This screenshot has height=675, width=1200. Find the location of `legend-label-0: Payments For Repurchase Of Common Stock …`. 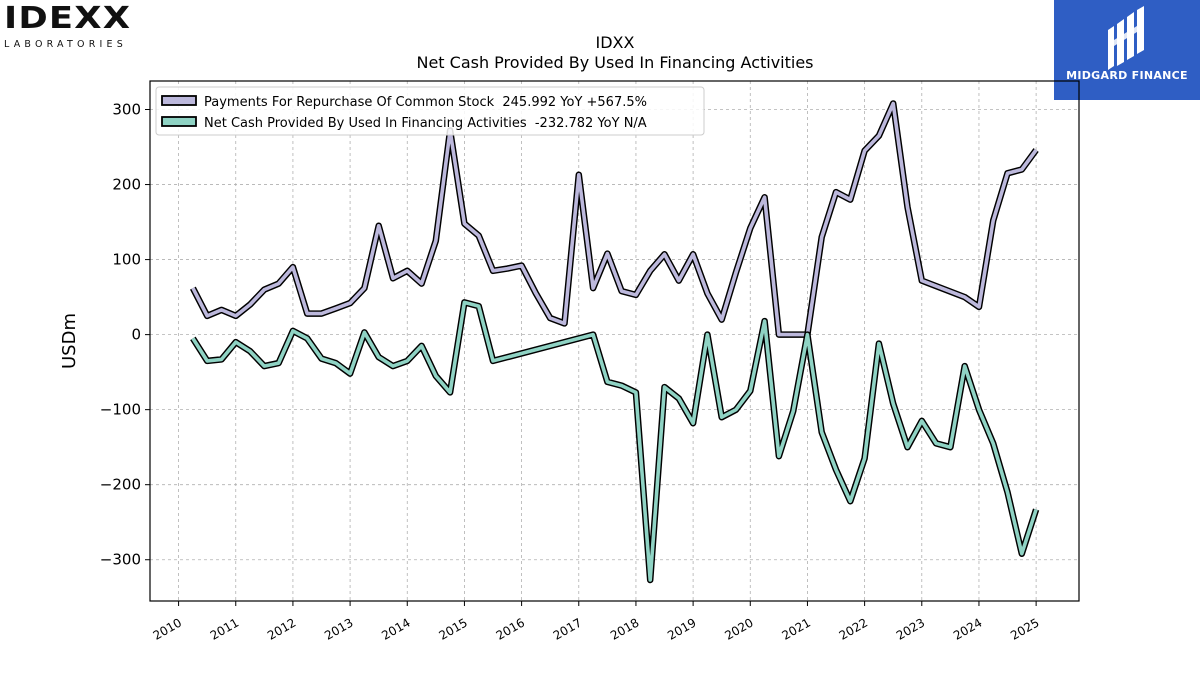

legend-label-0: Payments For Repurchase Of Common Stock … is located at coordinates (425, 102).